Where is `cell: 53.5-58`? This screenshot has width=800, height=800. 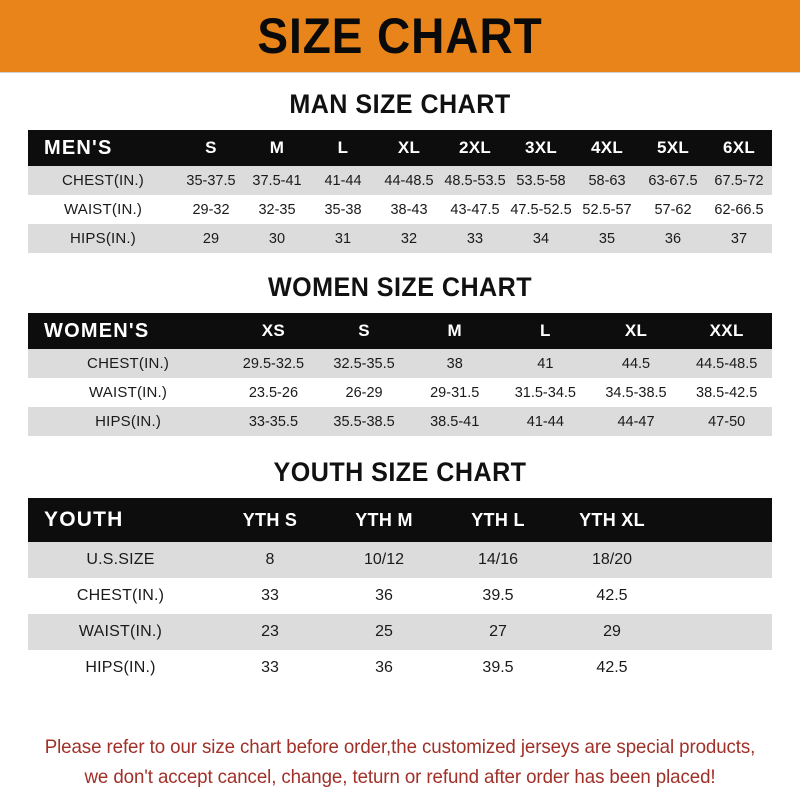
cell: 53.5-58 is located at coordinates (541, 180).